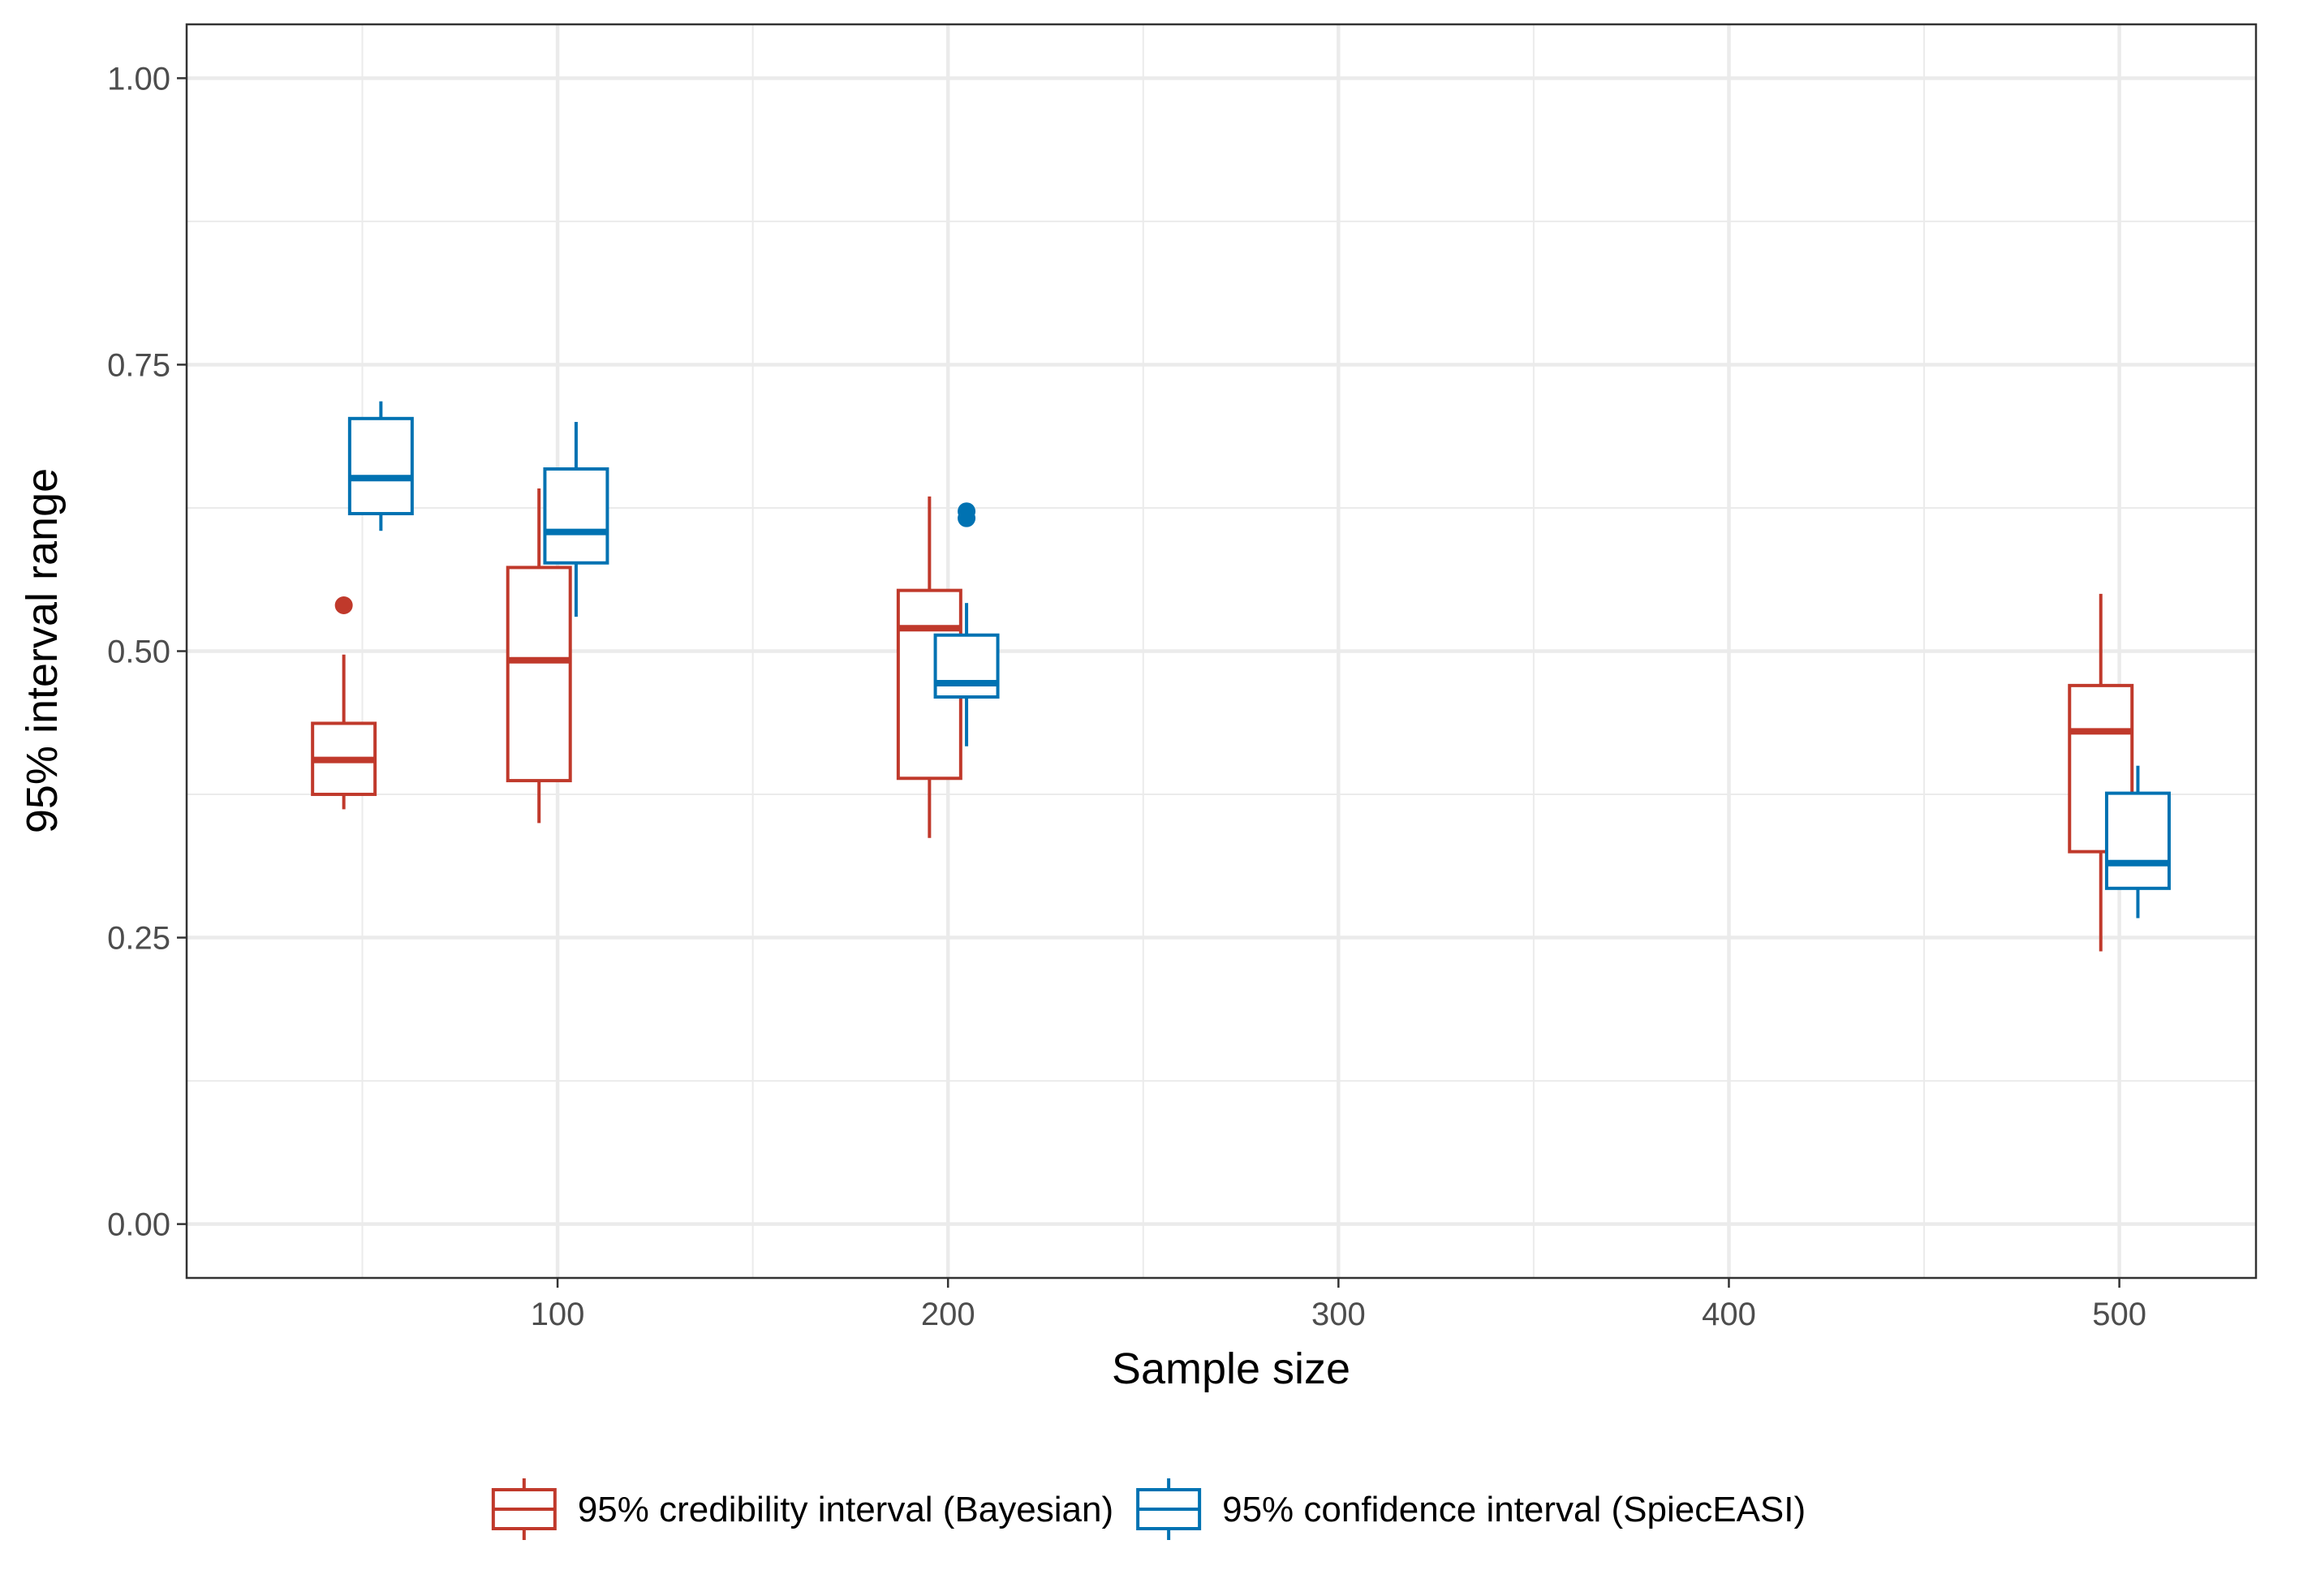  What do you see at coordinates (558, 1314) in the screenshot?
I see `x-tick-label: 100` at bounding box center [558, 1314].